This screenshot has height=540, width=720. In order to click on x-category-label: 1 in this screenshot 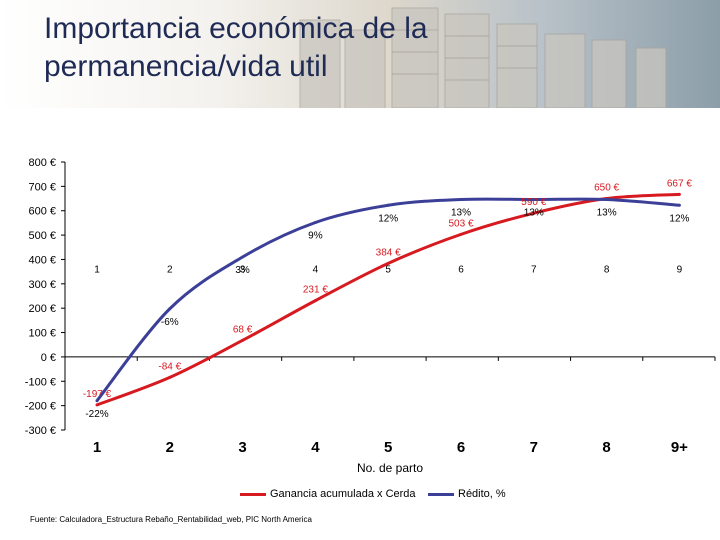, I will do `click(97, 447)`.